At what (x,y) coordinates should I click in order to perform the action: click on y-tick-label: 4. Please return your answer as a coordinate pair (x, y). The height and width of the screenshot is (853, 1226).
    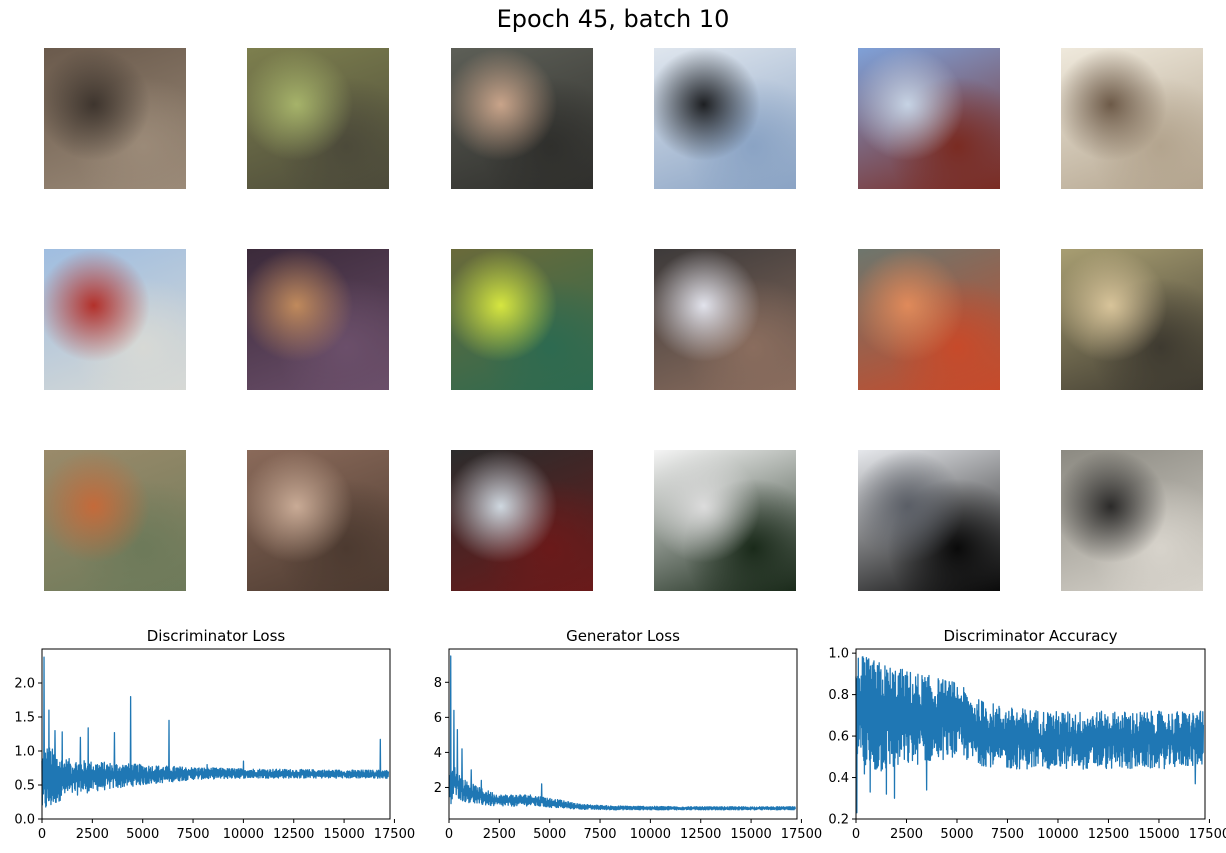
    Looking at the image, I should click on (438, 753).